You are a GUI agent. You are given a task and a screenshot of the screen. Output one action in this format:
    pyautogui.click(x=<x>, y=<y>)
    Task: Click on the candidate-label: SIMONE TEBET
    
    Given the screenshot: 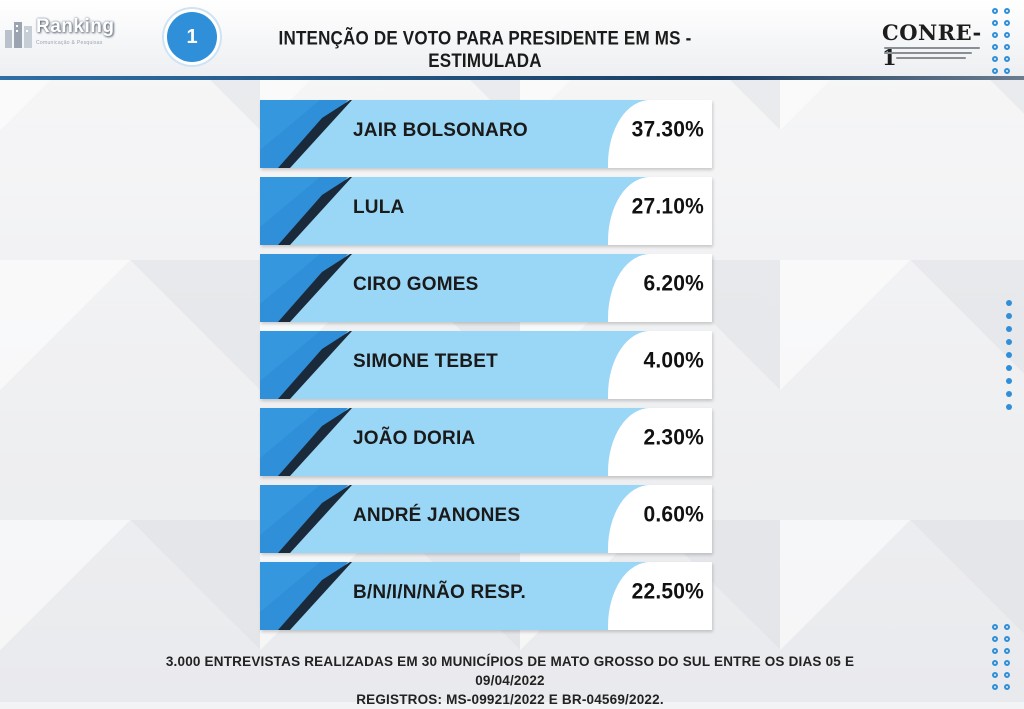 What is the action you would take?
    pyautogui.click(x=425, y=361)
    